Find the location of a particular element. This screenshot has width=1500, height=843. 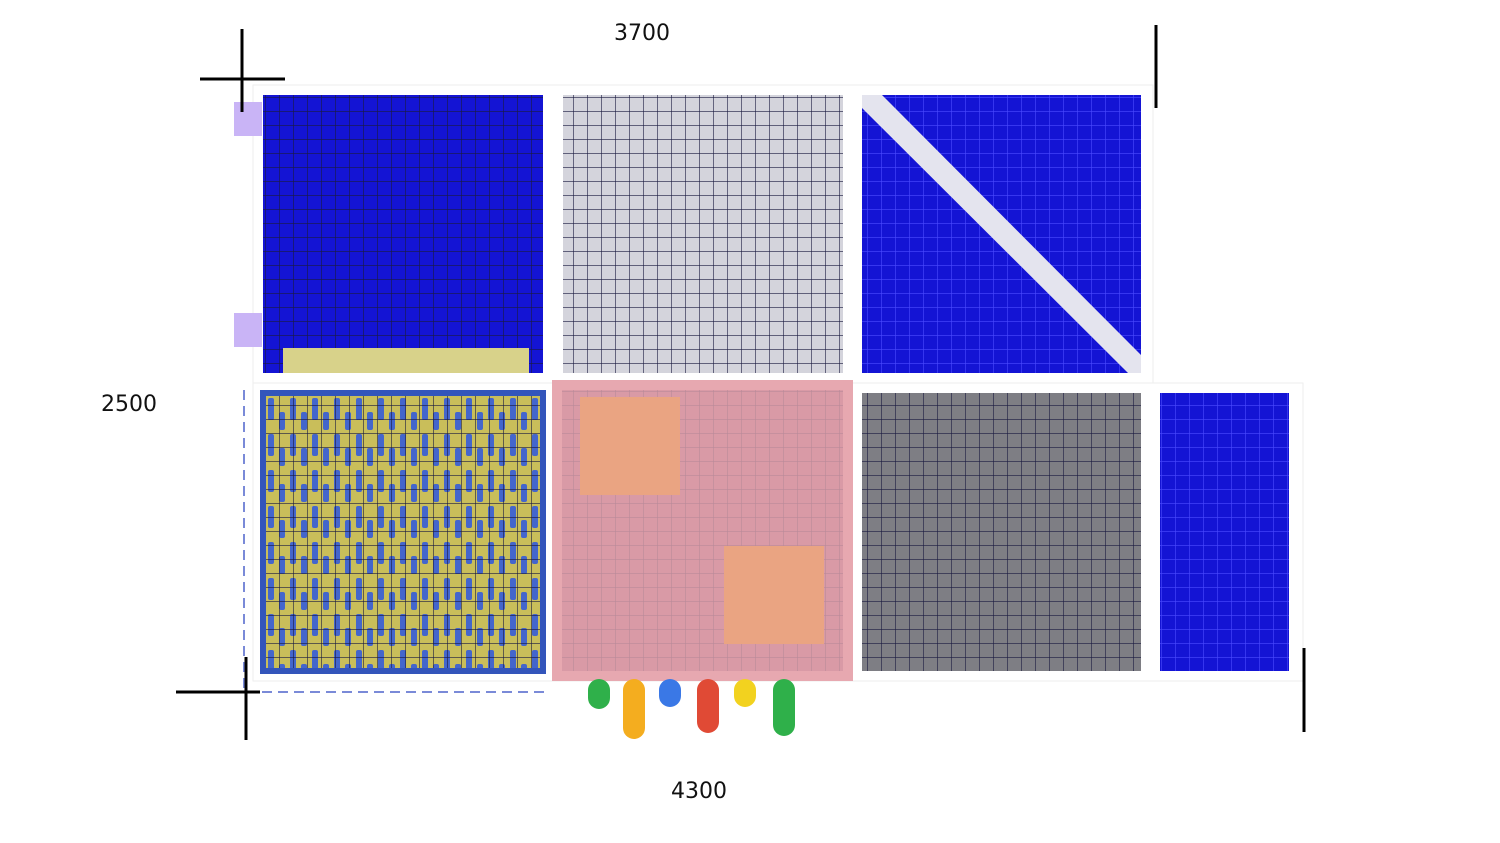

panel-blue-diagonal is located at coordinates (1001, 234).